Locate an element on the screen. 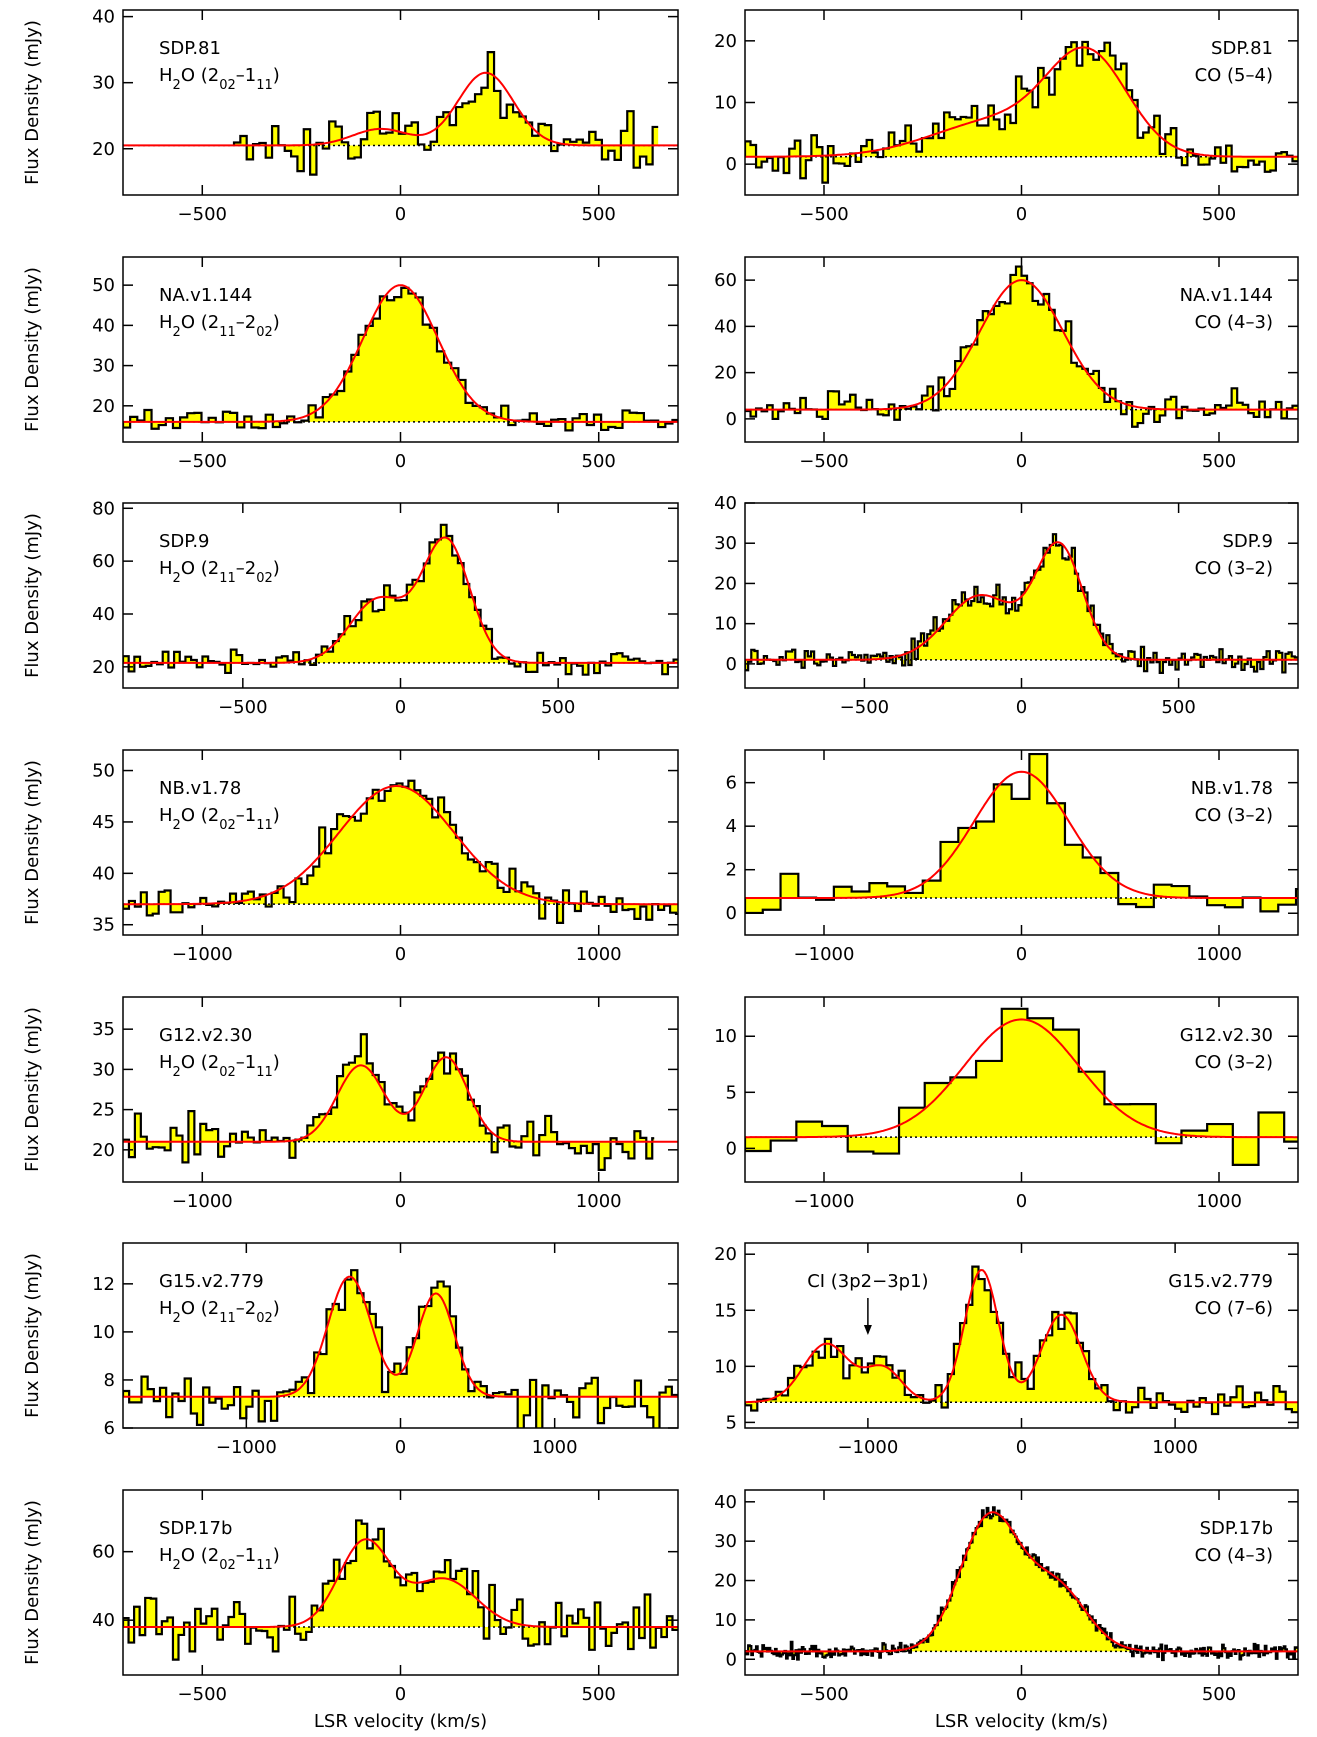 Image resolution: width=1317 pixels, height=1737 pixels. source-name: SDP.17b is located at coordinates (1236, 1528).